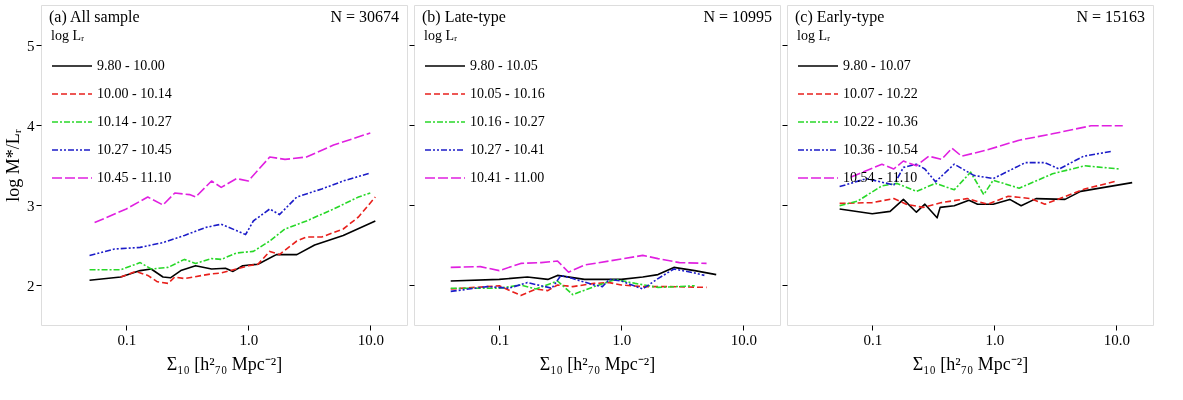 This screenshot has width=1183, height=400. What do you see at coordinates (13, 165) in the screenshot?
I see `y-axis-title: log M*/Lᵣ` at bounding box center [13, 165].